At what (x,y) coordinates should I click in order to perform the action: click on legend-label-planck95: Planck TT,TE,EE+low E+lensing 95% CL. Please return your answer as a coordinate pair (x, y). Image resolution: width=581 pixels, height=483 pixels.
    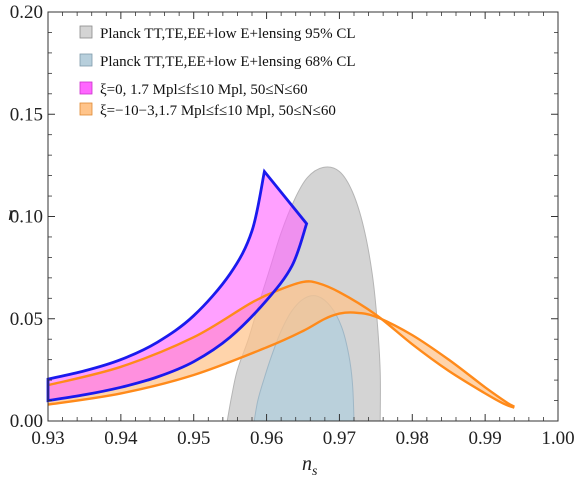
    Looking at the image, I should click on (228, 34).